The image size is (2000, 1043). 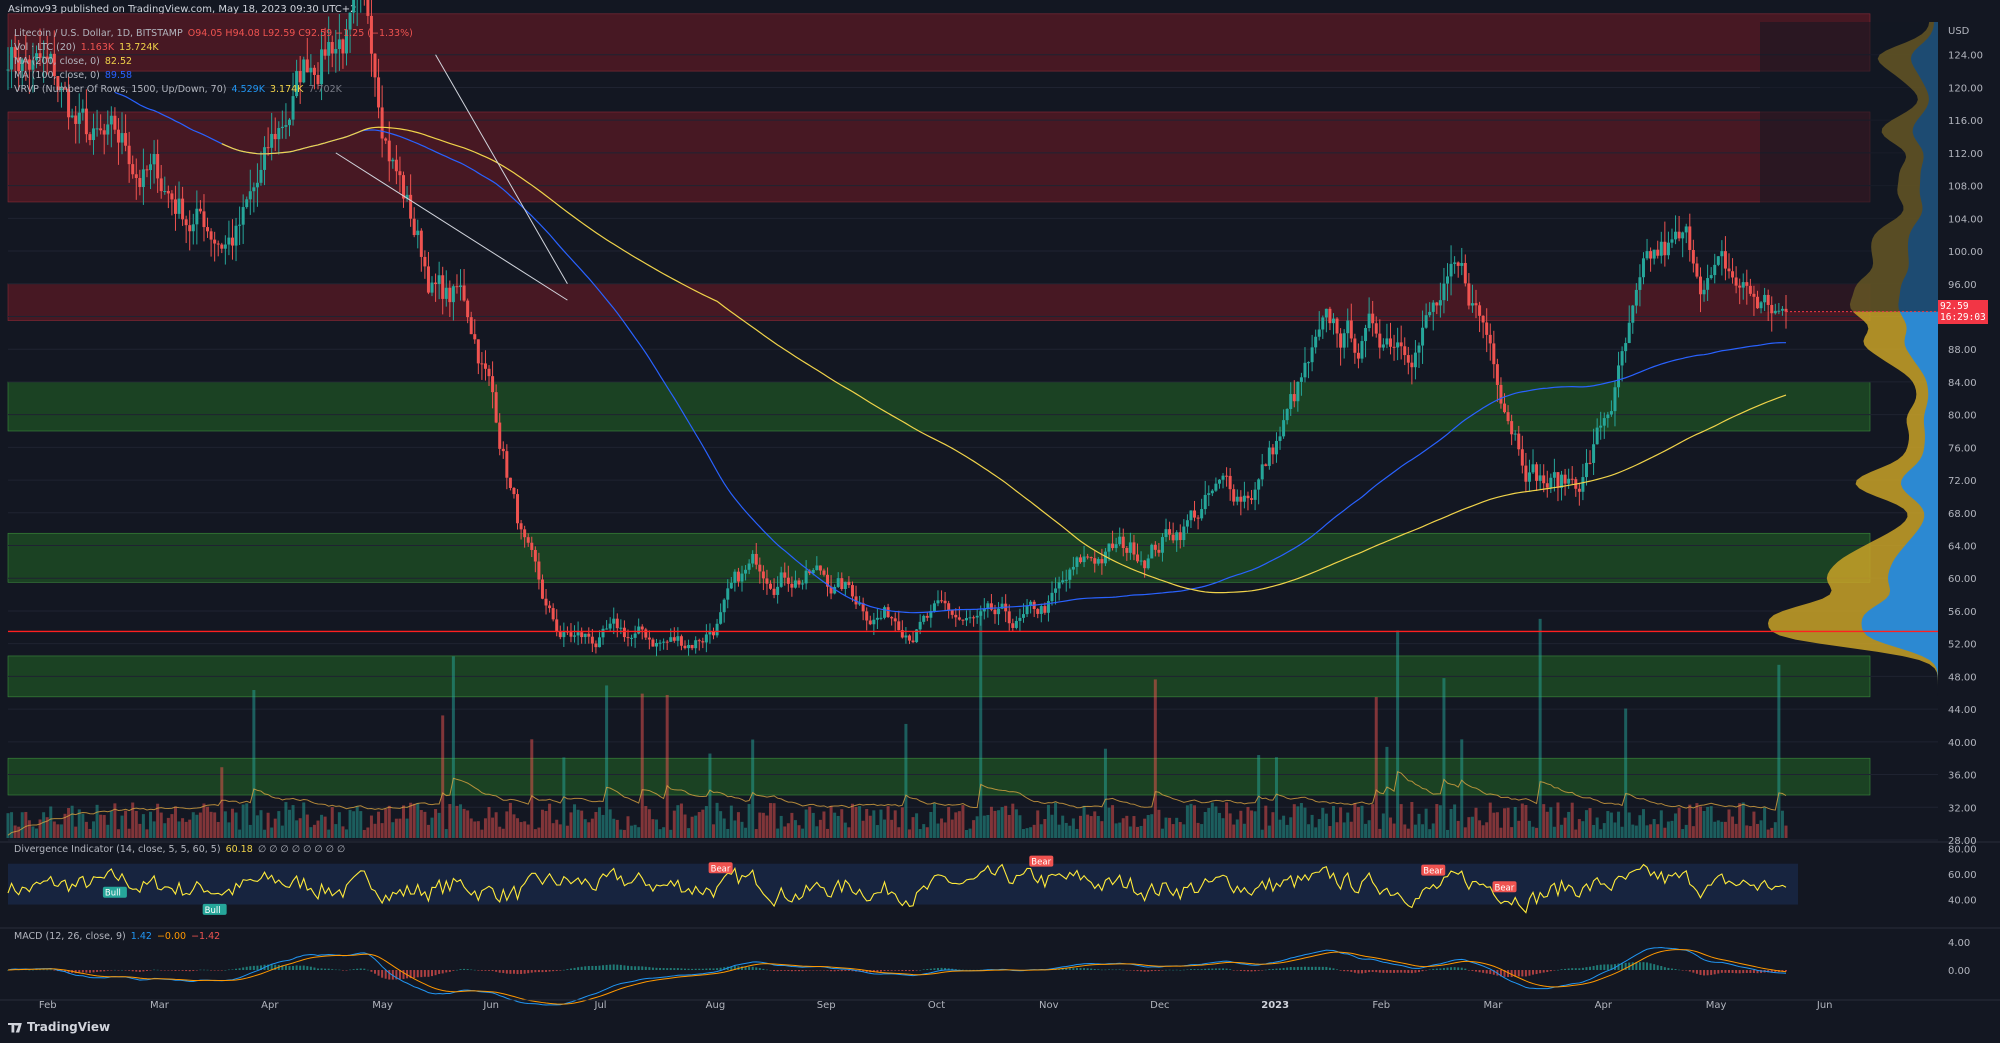 What do you see at coordinates (721, 869) in the screenshot?
I see `divergence-label-2: Bear` at bounding box center [721, 869].